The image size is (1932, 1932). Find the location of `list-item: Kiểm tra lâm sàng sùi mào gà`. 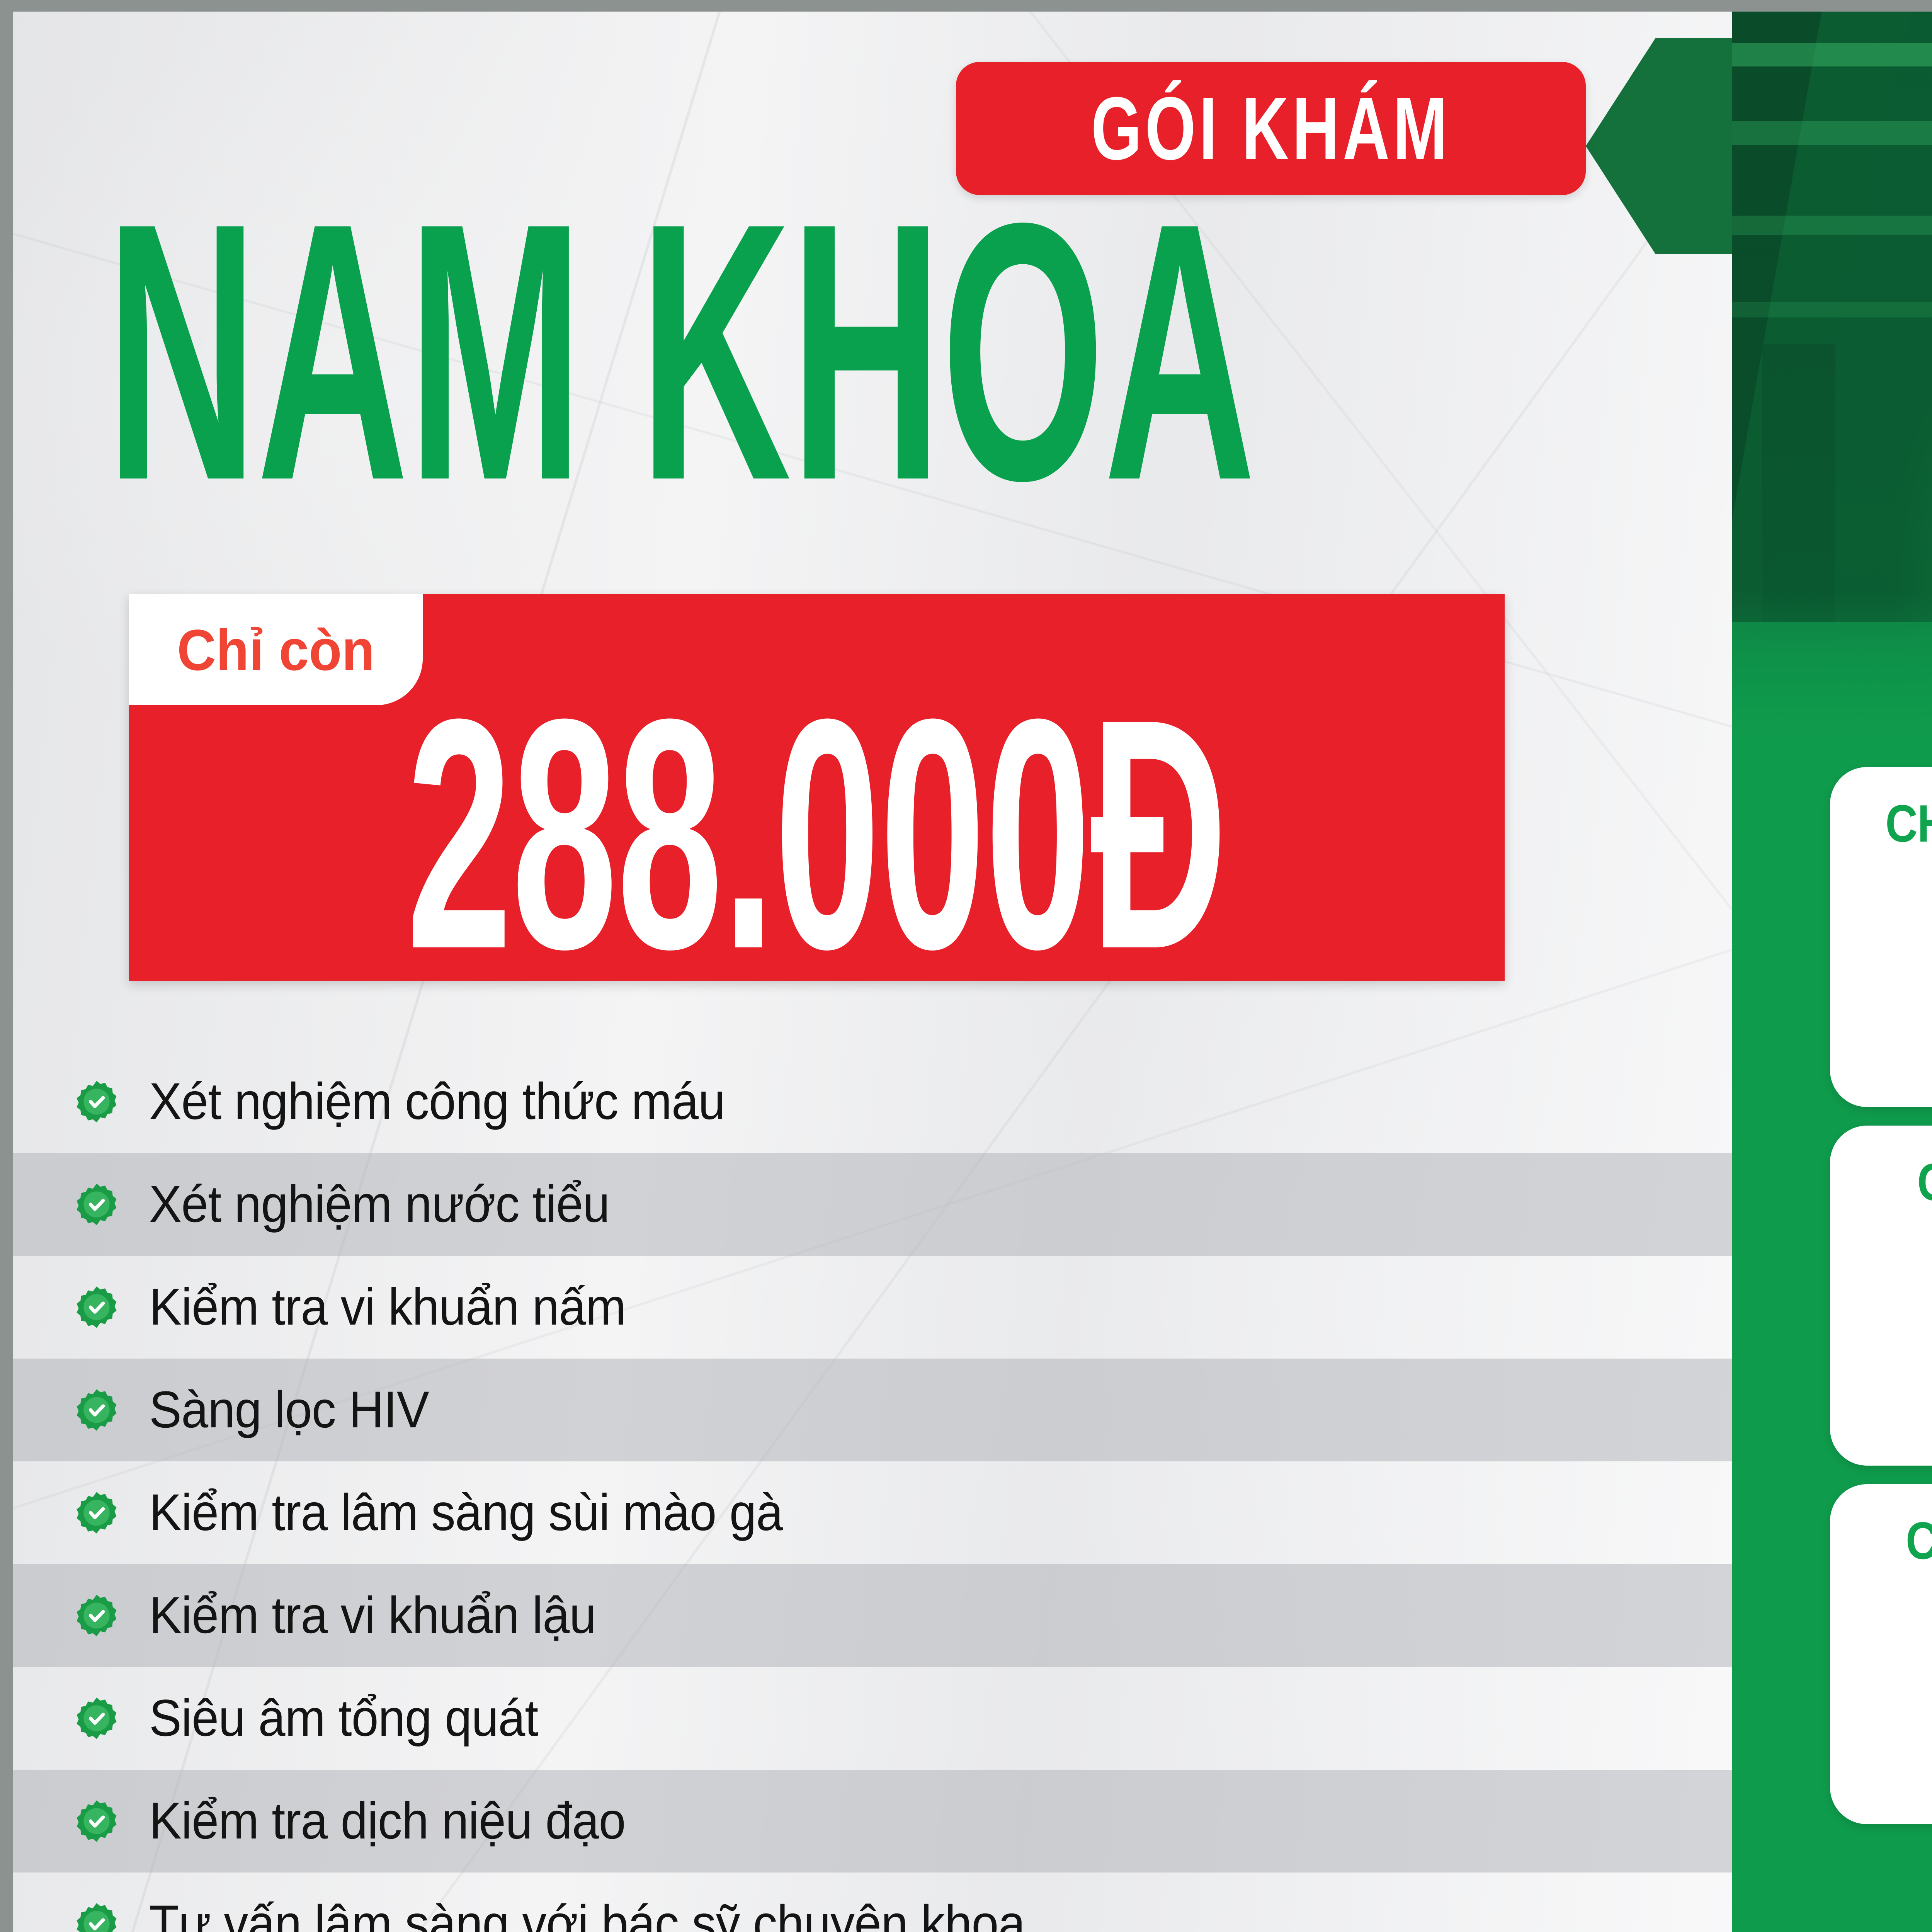

list-item: Kiểm tra lâm sàng sùi mào gà is located at coordinates (872, 1512).